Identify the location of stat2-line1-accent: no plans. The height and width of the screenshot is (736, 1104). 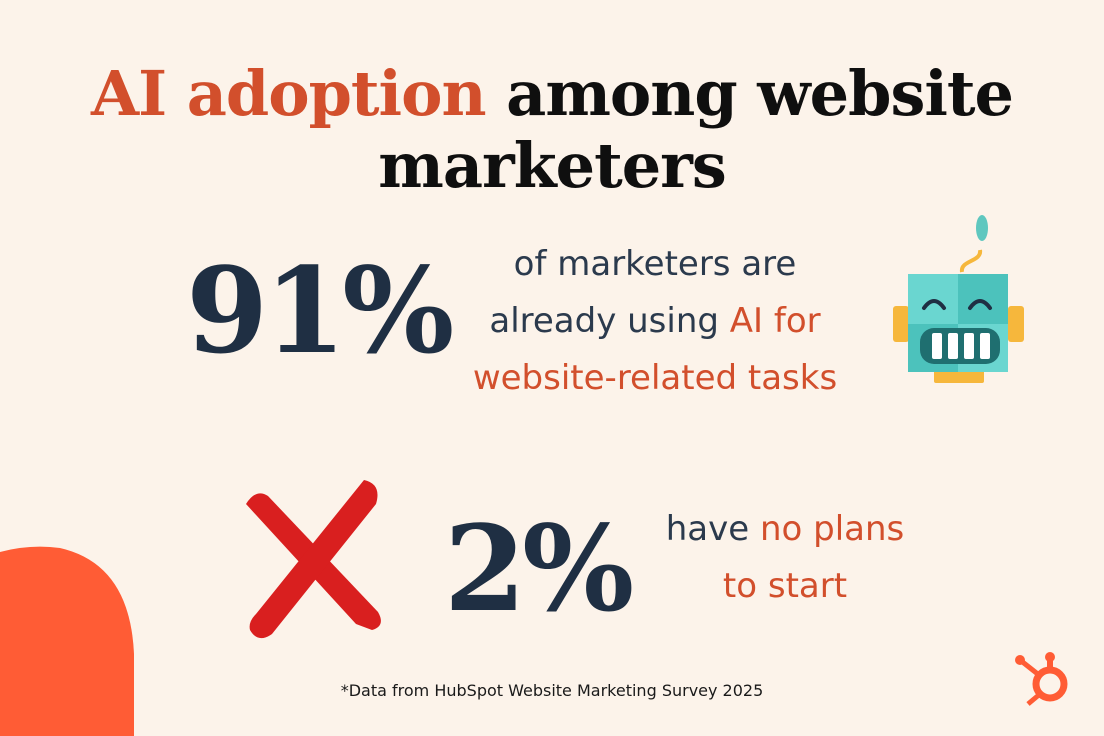
(832, 529).